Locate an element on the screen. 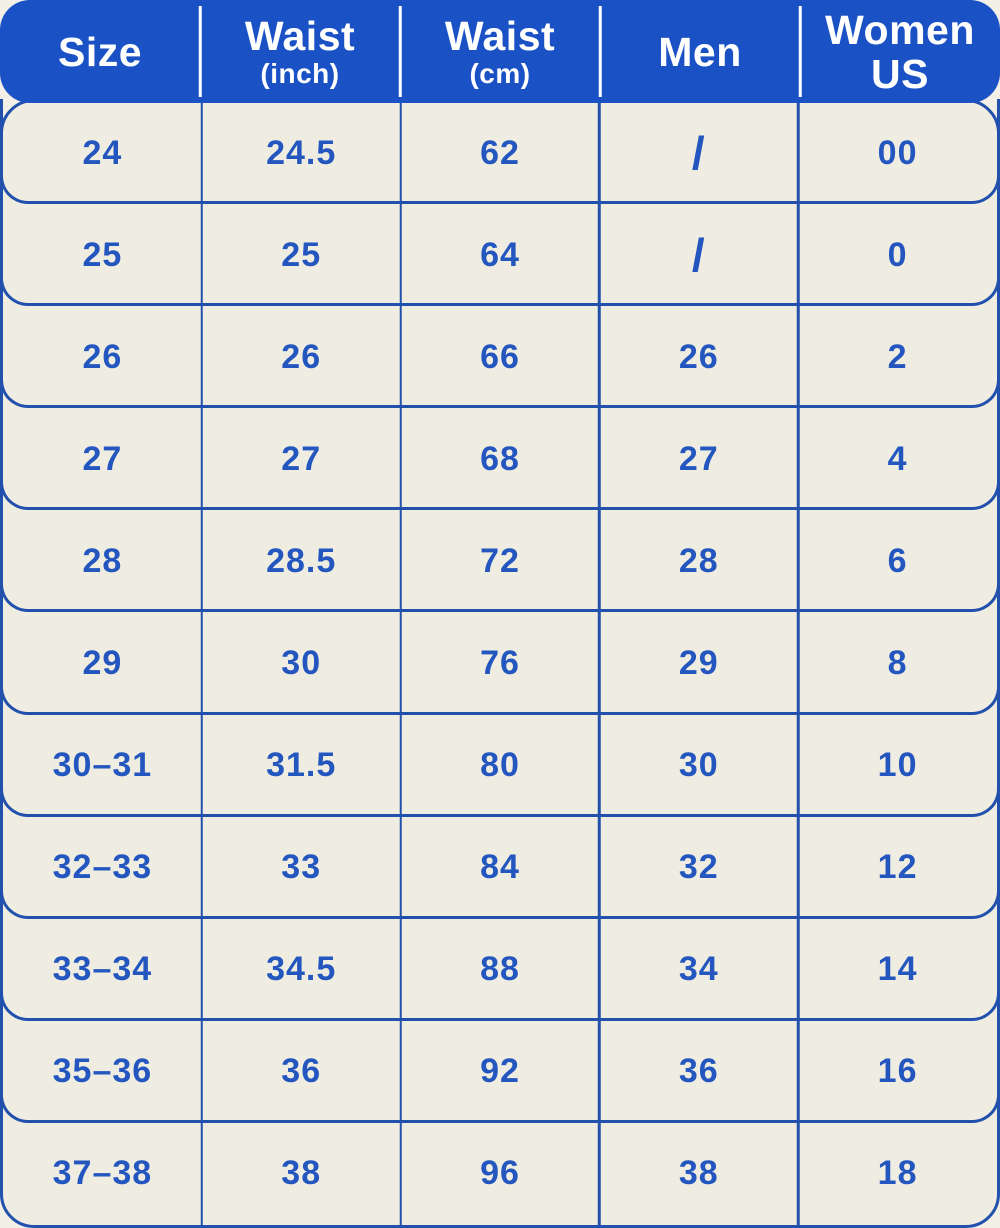  table-cell: 10 is located at coordinates (897, 765).